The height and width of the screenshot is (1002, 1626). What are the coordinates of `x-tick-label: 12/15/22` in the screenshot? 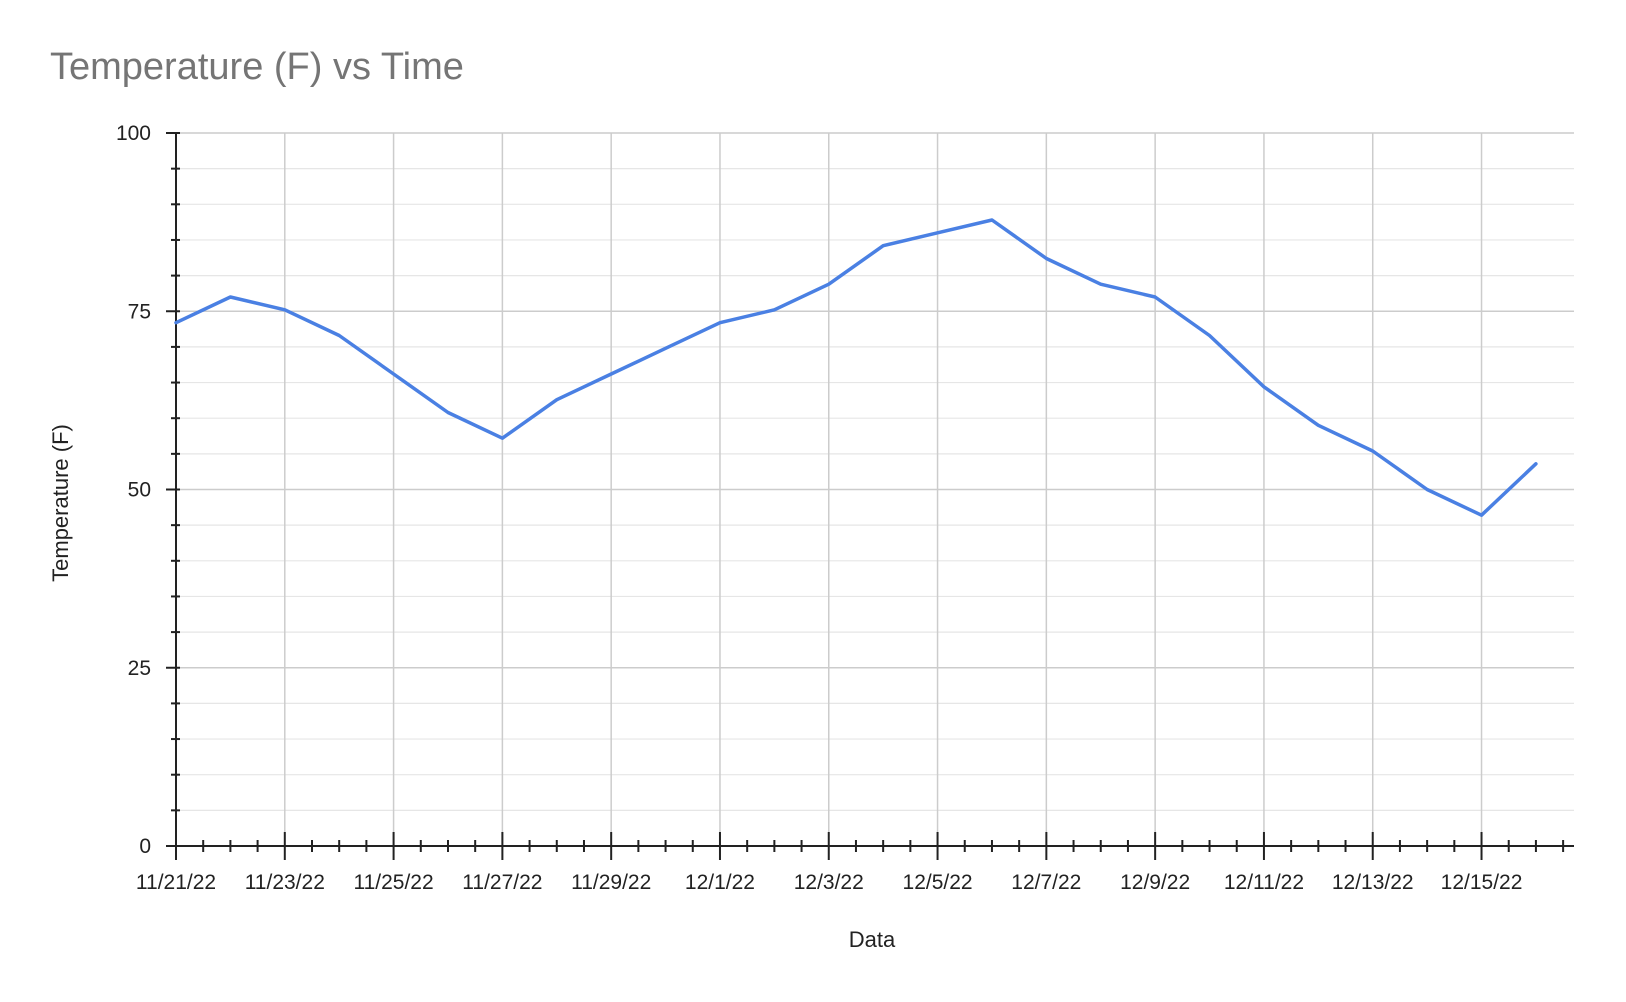 It's located at (1482, 882).